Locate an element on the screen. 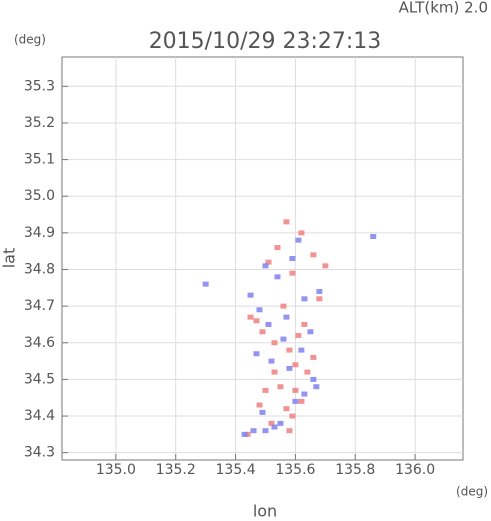  chart-title: 2015/10/29 23:27:13 is located at coordinates (265, 41).